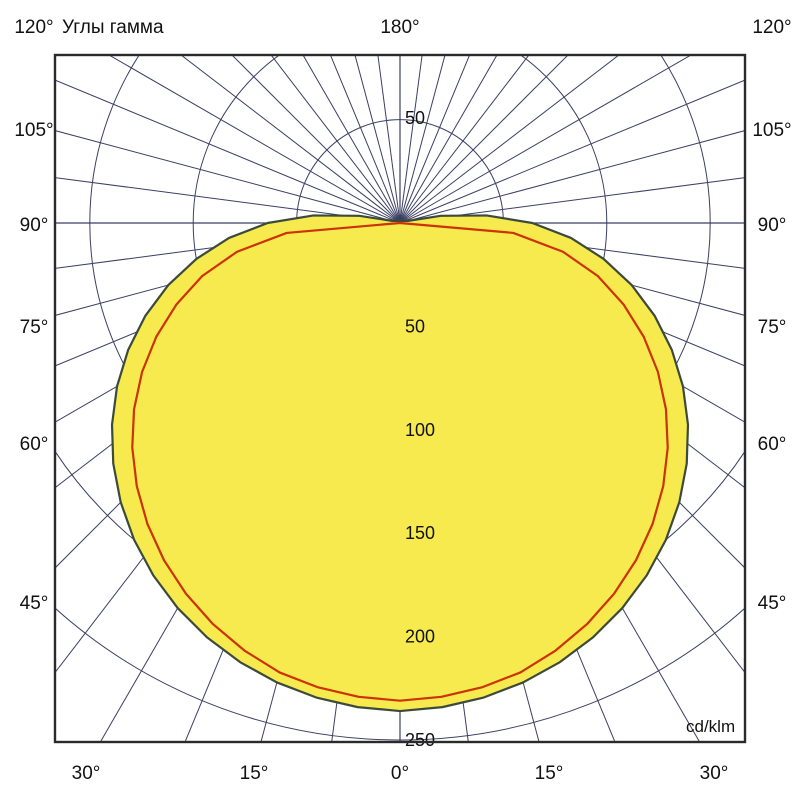 This screenshot has height=800, width=800. I want to click on grid-spoke--142.5, so click(335, 139).